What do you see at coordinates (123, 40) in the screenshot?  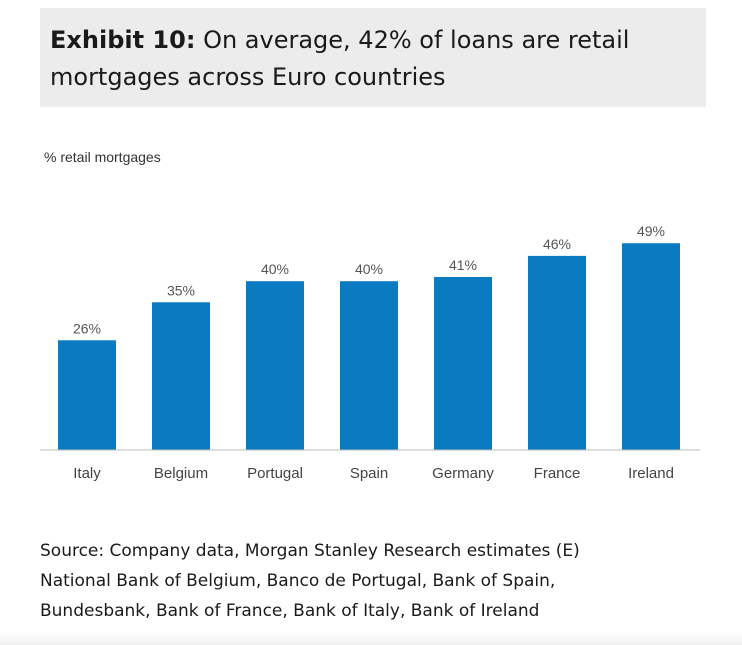 I see `exhibit-label: Exhibit 10:` at bounding box center [123, 40].